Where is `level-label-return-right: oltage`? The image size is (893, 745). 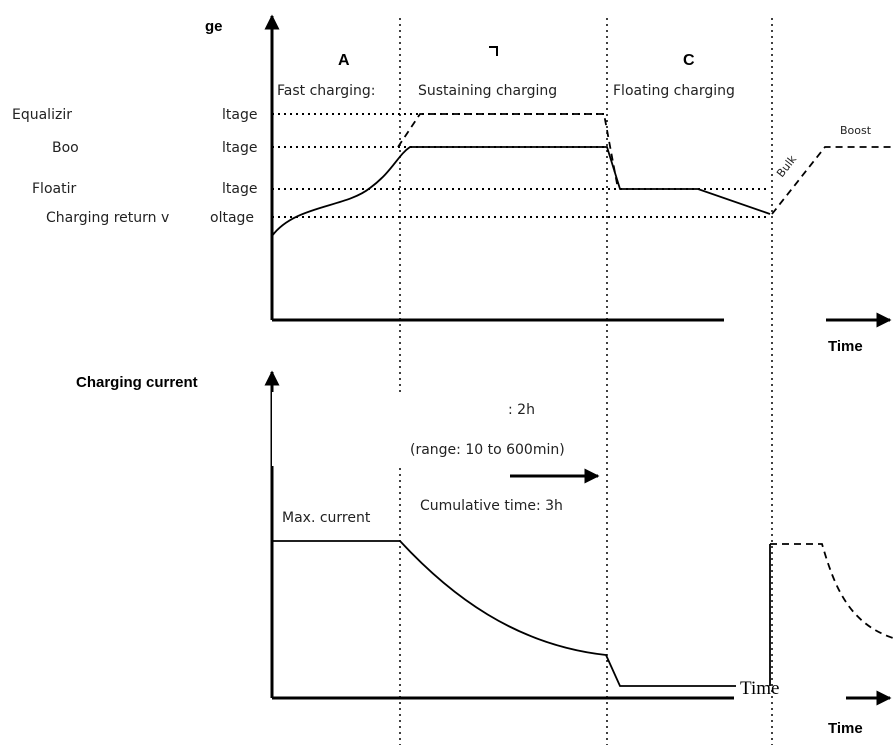 level-label-return-right: oltage is located at coordinates (232, 218).